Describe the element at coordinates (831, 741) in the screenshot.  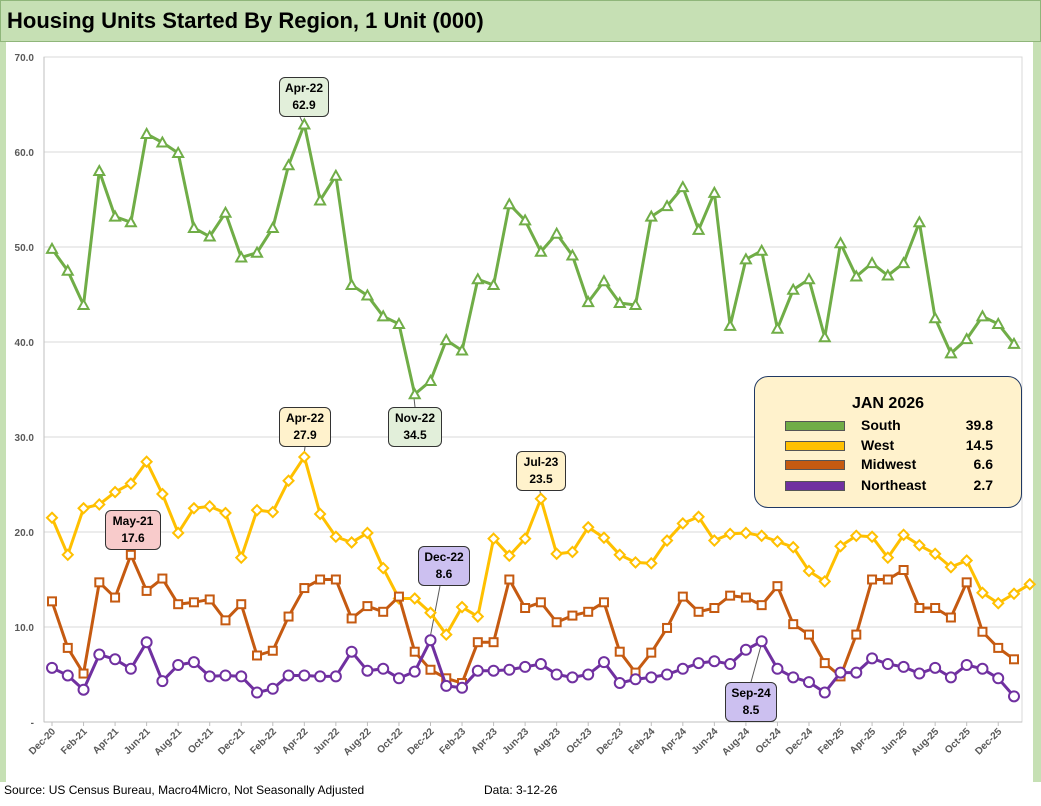
I see `x-tick-label: Feb-25` at that location.